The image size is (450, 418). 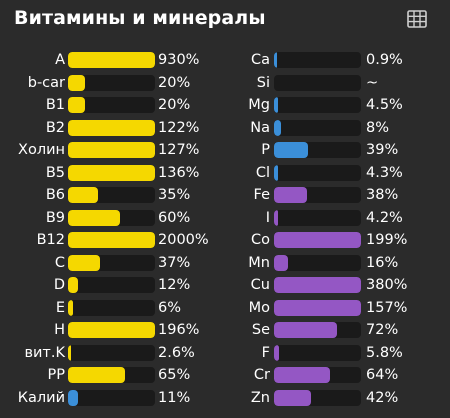 What do you see at coordinates (261, 375) in the screenshot?
I see `mineral-label: Cr` at bounding box center [261, 375].